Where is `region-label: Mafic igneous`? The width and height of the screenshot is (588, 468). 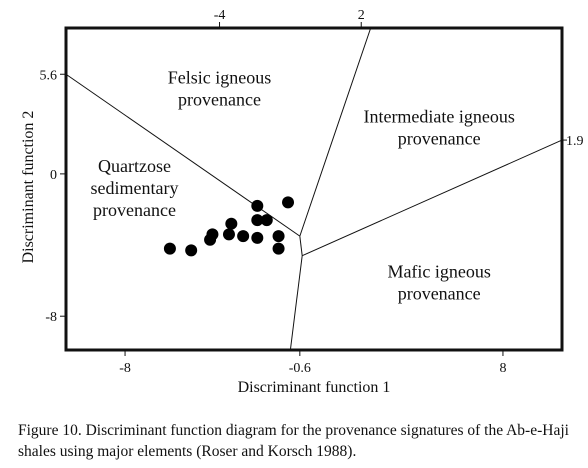 region-label: Mafic igneous is located at coordinates (438, 271).